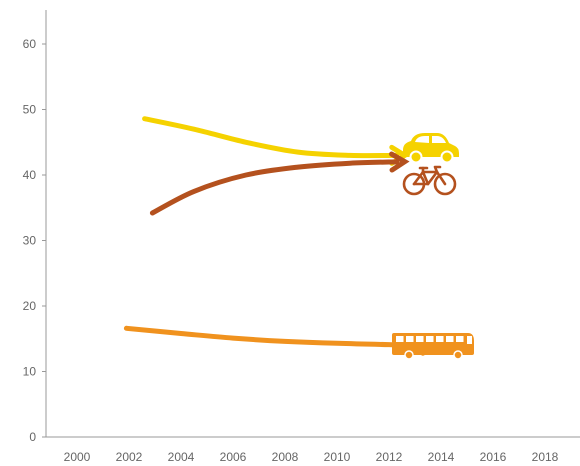 This screenshot has height=466, width=580. I want to click on x-tick-label: 2004, so click(181, 457).